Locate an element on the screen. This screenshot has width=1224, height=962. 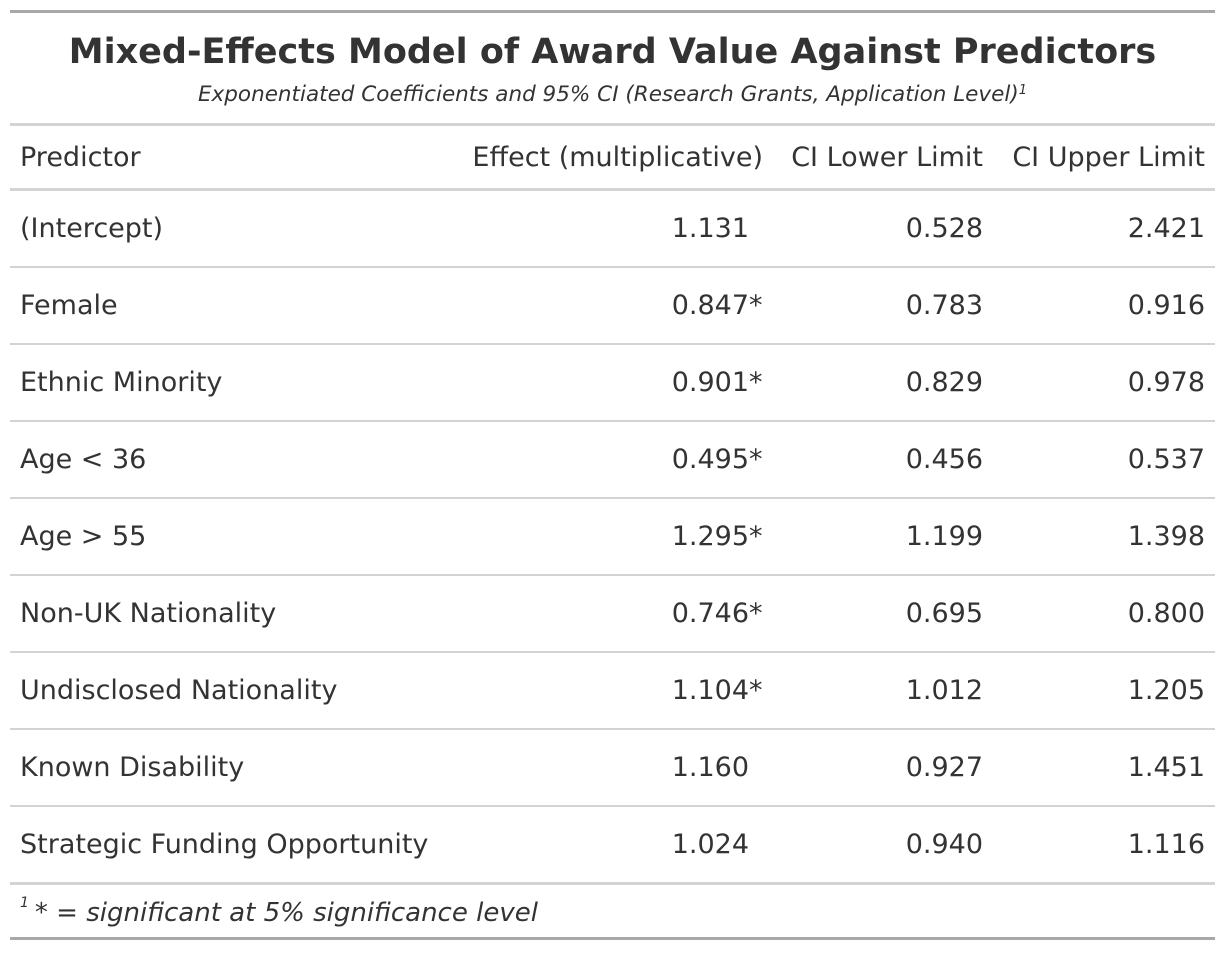
predictor-cell: (Intercept) is located at coordinates (225, 228).